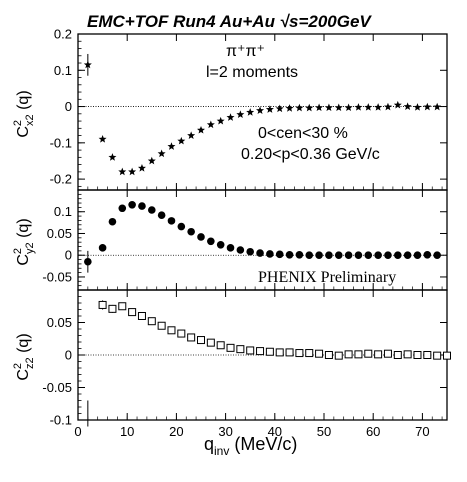 The image size is (467, 482). Describe the element at coordinates (275, 431) in the screenshot. I see `x-tick-label: 40` at that location.